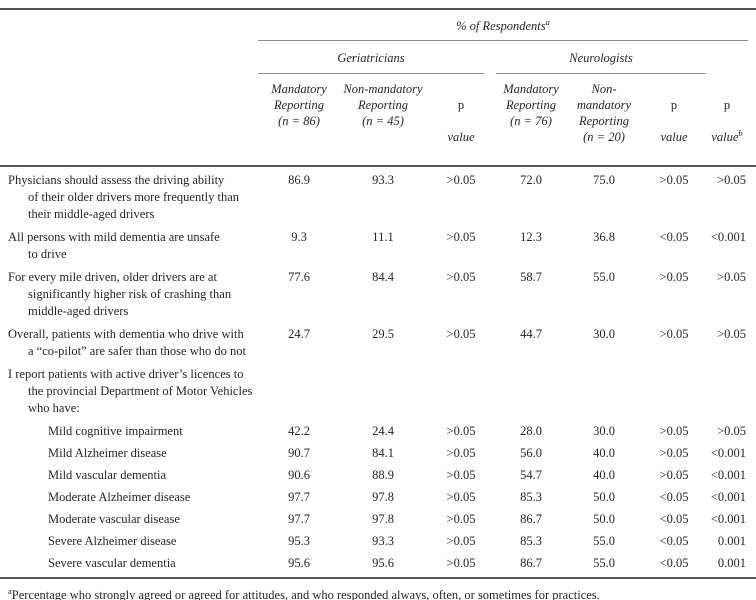 This screenshot has width=756, height=600. I want to click on value-cell: 24.4, so click(383, 431).